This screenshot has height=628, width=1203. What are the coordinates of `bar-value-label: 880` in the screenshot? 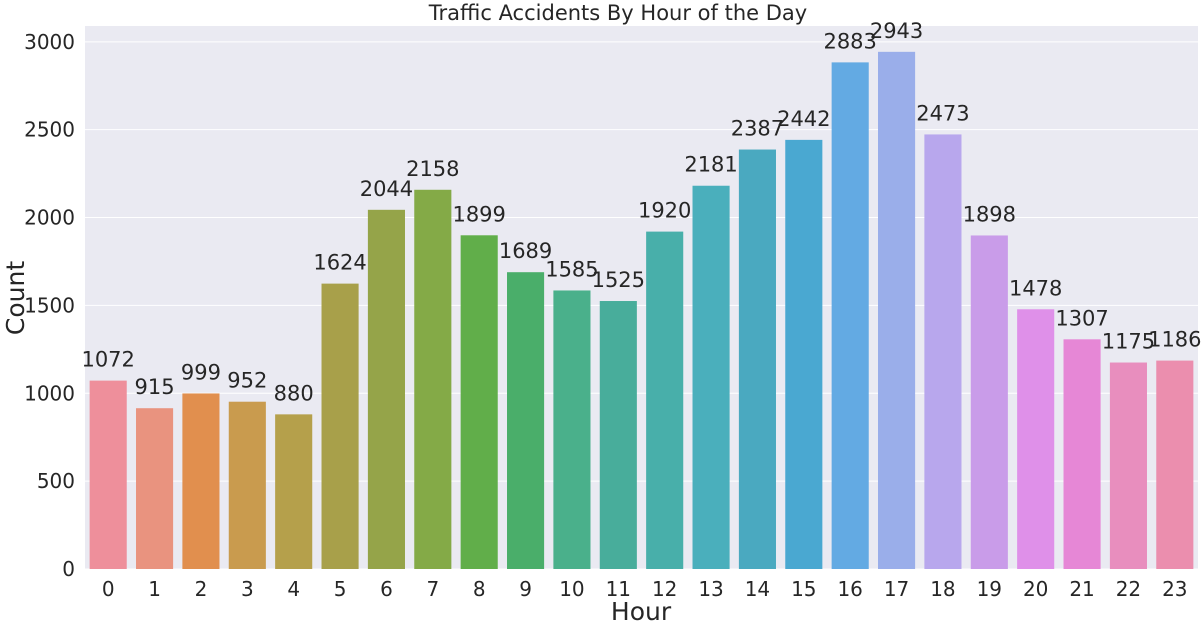 It's located at (294, 393).